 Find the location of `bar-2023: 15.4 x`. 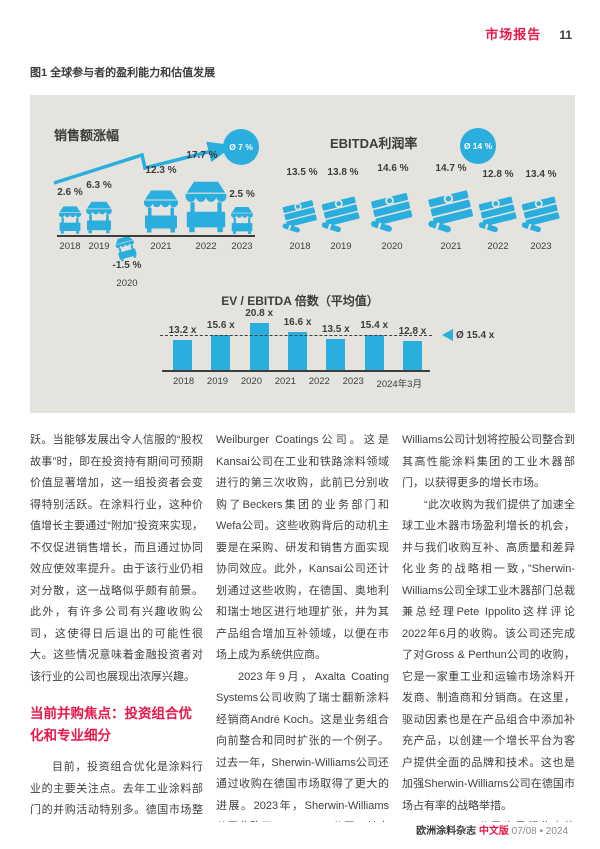

bar-2023: 15.4 x is located at coordinates (374, 335).